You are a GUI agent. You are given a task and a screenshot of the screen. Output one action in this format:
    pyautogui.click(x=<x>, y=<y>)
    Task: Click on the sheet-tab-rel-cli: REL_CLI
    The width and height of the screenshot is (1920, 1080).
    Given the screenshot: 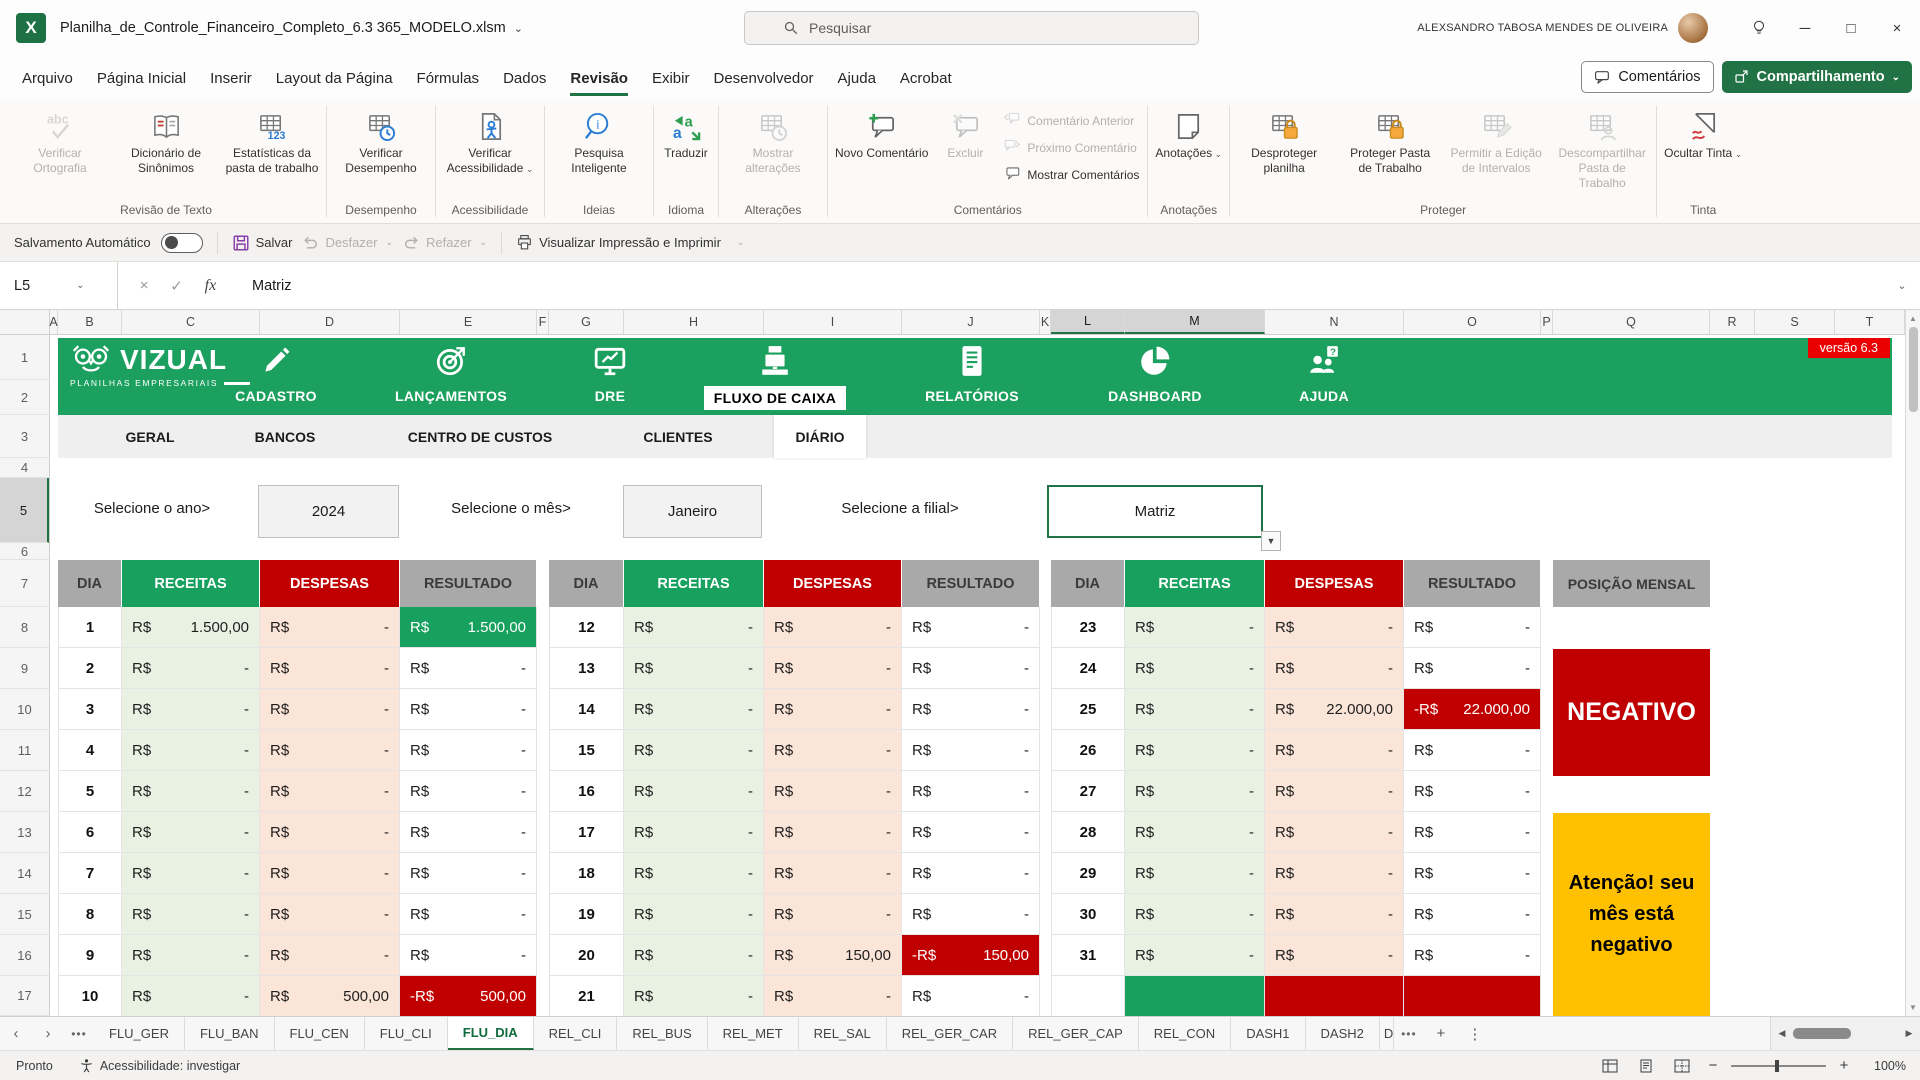 What is the action you would take?
    pyautogui.click(x=576, y=1033)
    